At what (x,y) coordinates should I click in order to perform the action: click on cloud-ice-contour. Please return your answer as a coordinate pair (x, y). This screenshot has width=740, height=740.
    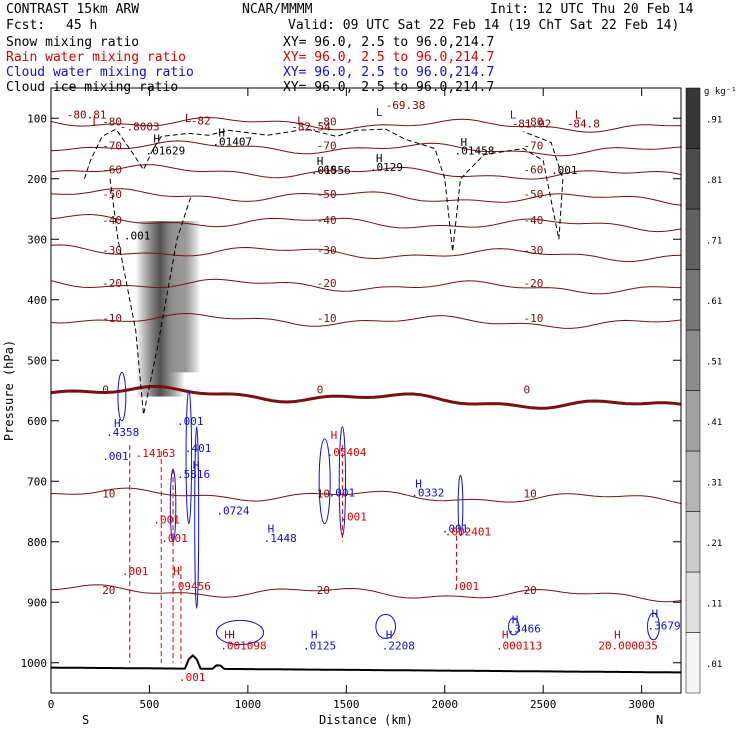
    Looking at the image, I should click on (323, 190).